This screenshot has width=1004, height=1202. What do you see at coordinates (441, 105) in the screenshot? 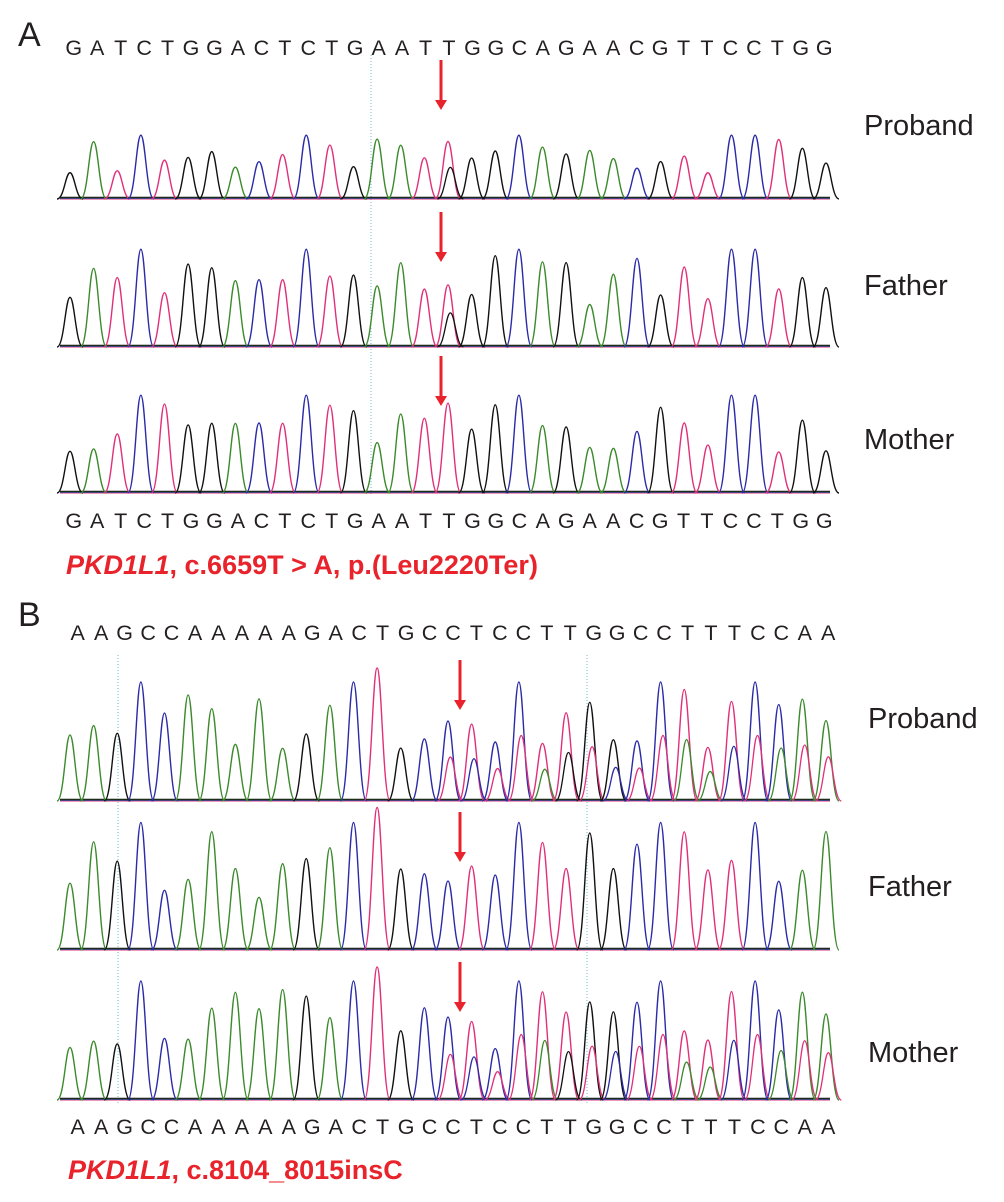
I see `mutation-arrow-head` at bounding box center [441, 105].